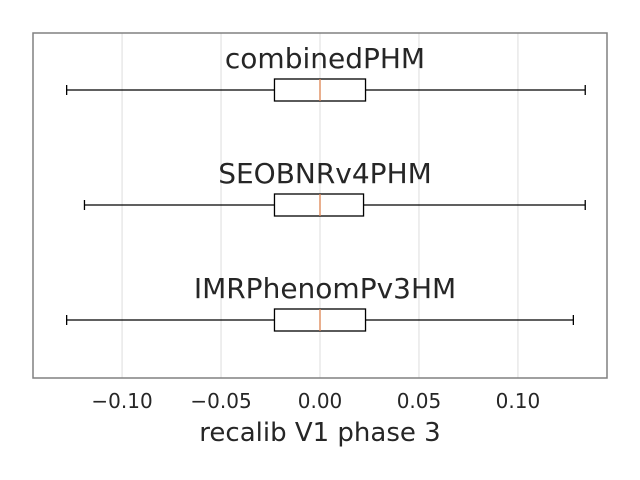 This screenshot has width=640, height=480. I want to click on x-ticks: −0.10 −0.05 0.00 0.05 0.10, so click(315, 401).